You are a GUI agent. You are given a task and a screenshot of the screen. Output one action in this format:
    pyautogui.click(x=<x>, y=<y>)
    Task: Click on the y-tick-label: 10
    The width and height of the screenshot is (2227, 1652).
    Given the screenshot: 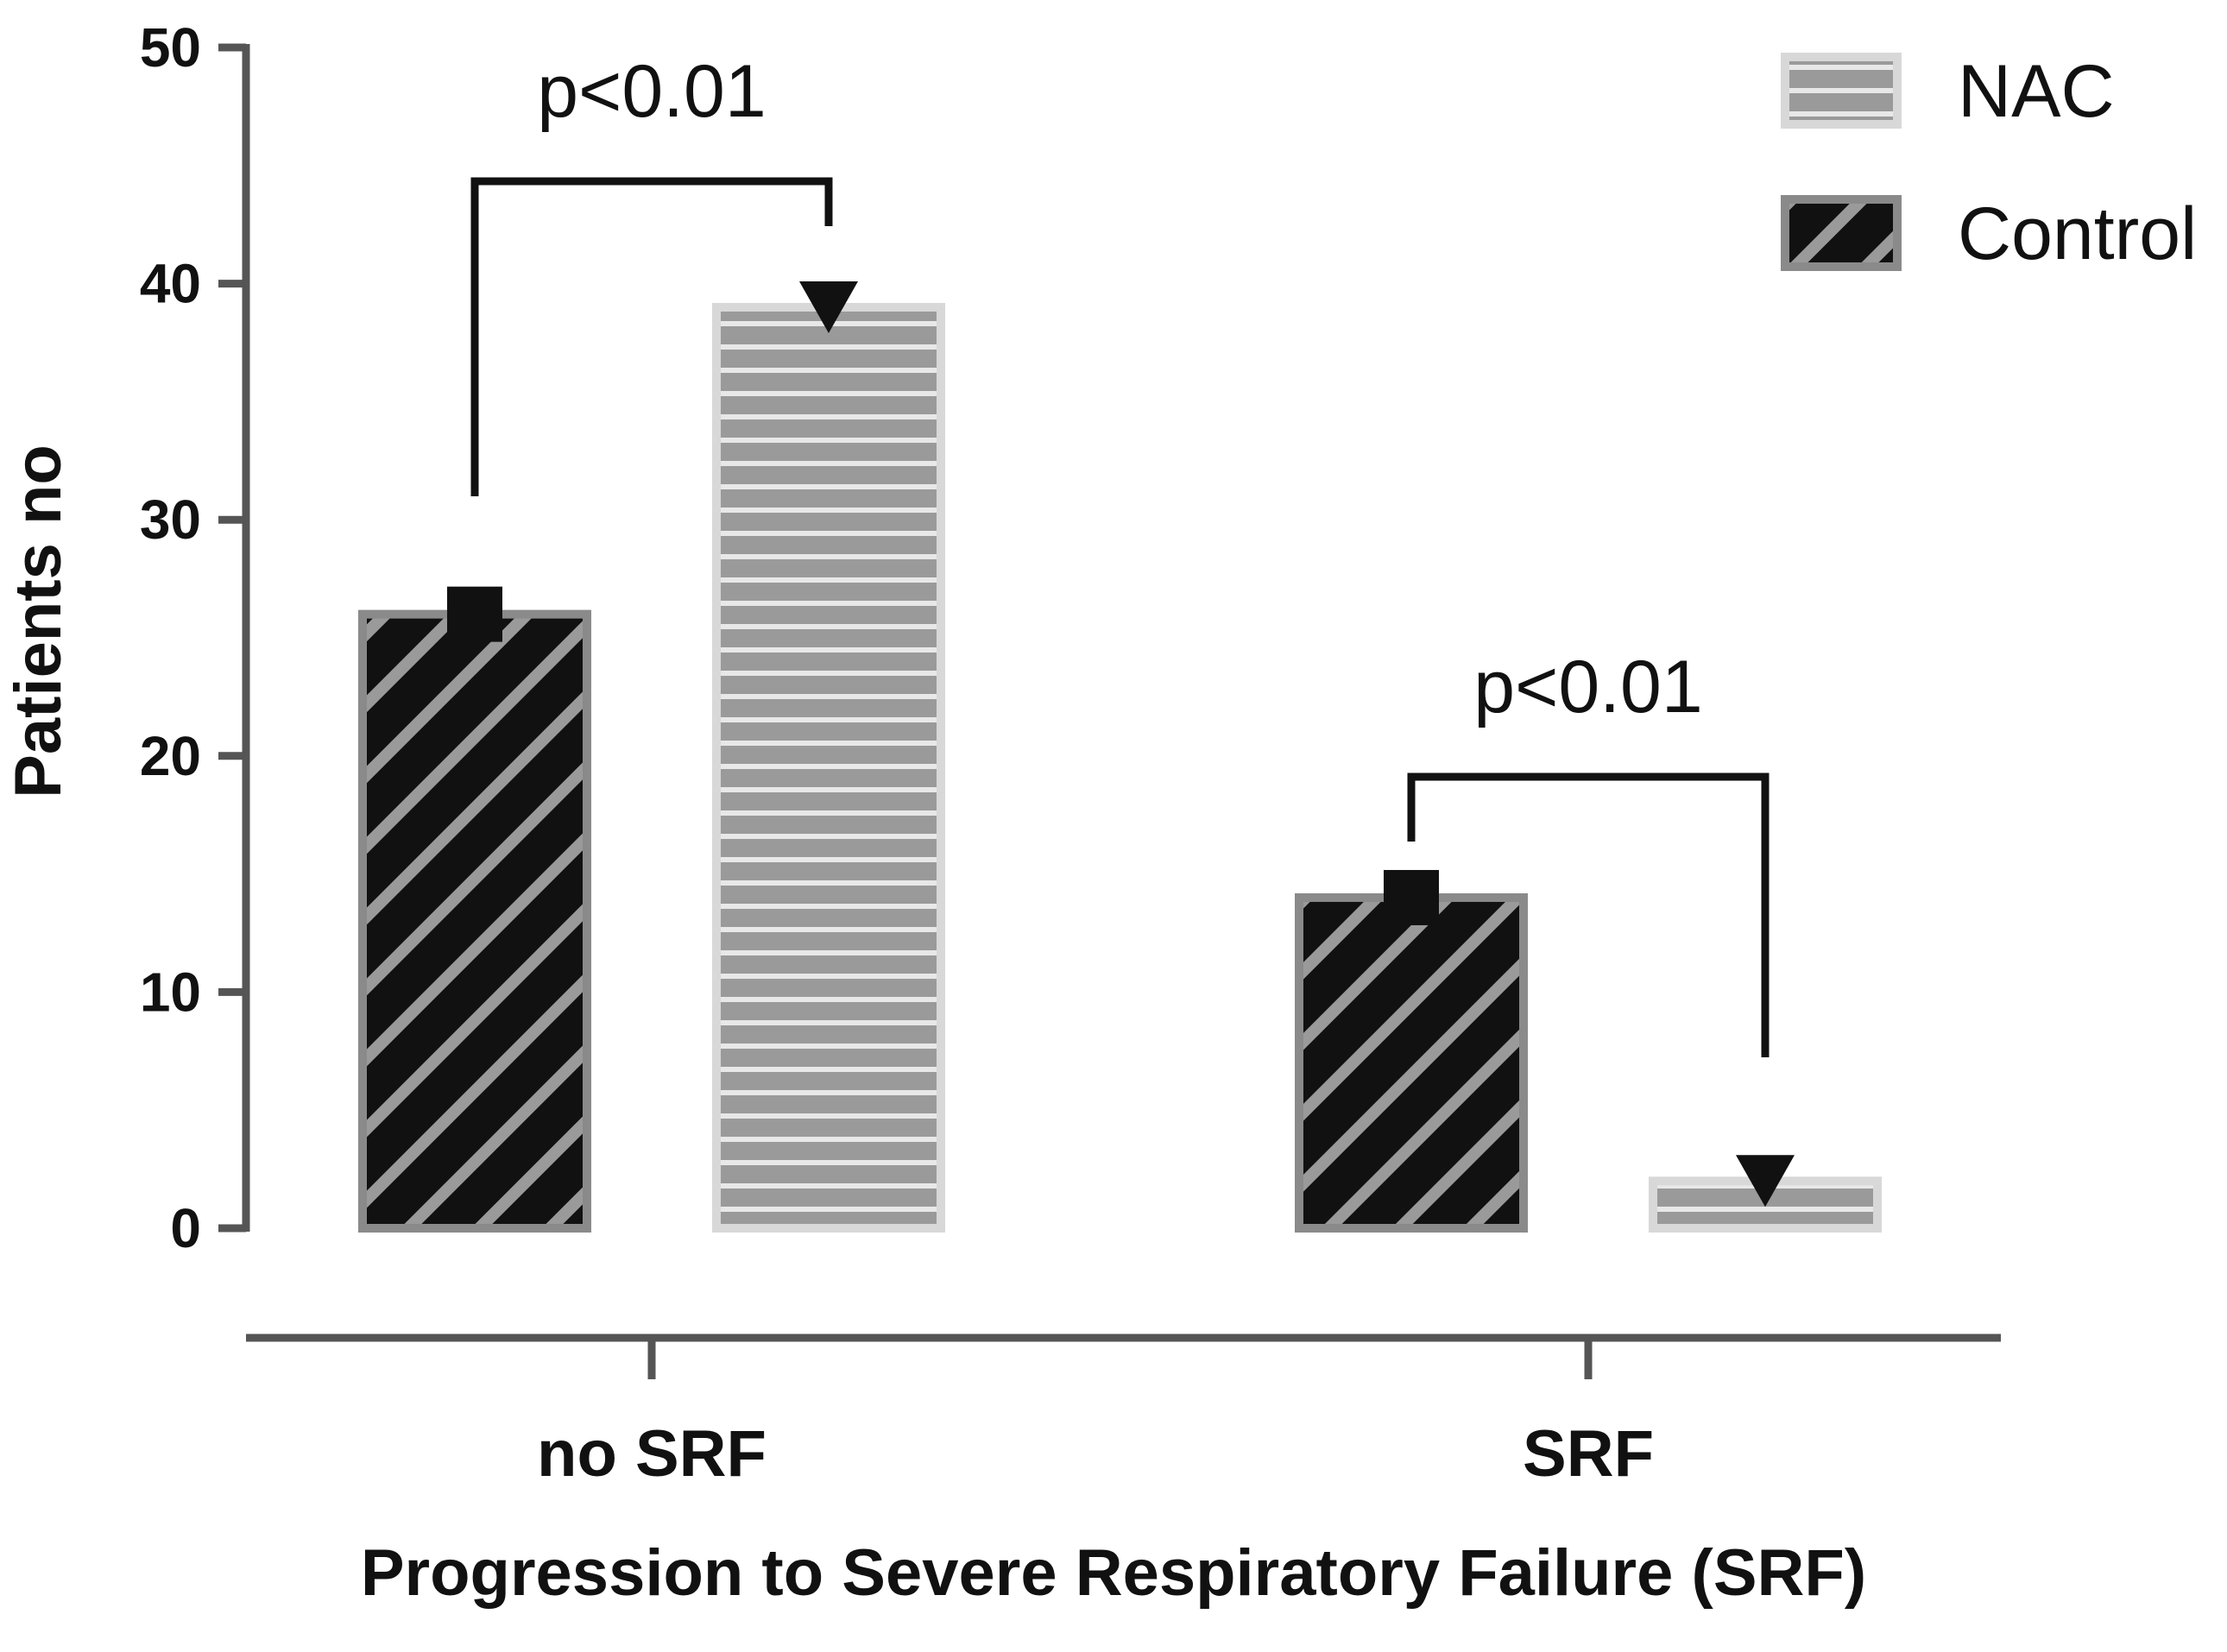 What is the action you would take?
    pyautogui.click(x=170, y=992)
    